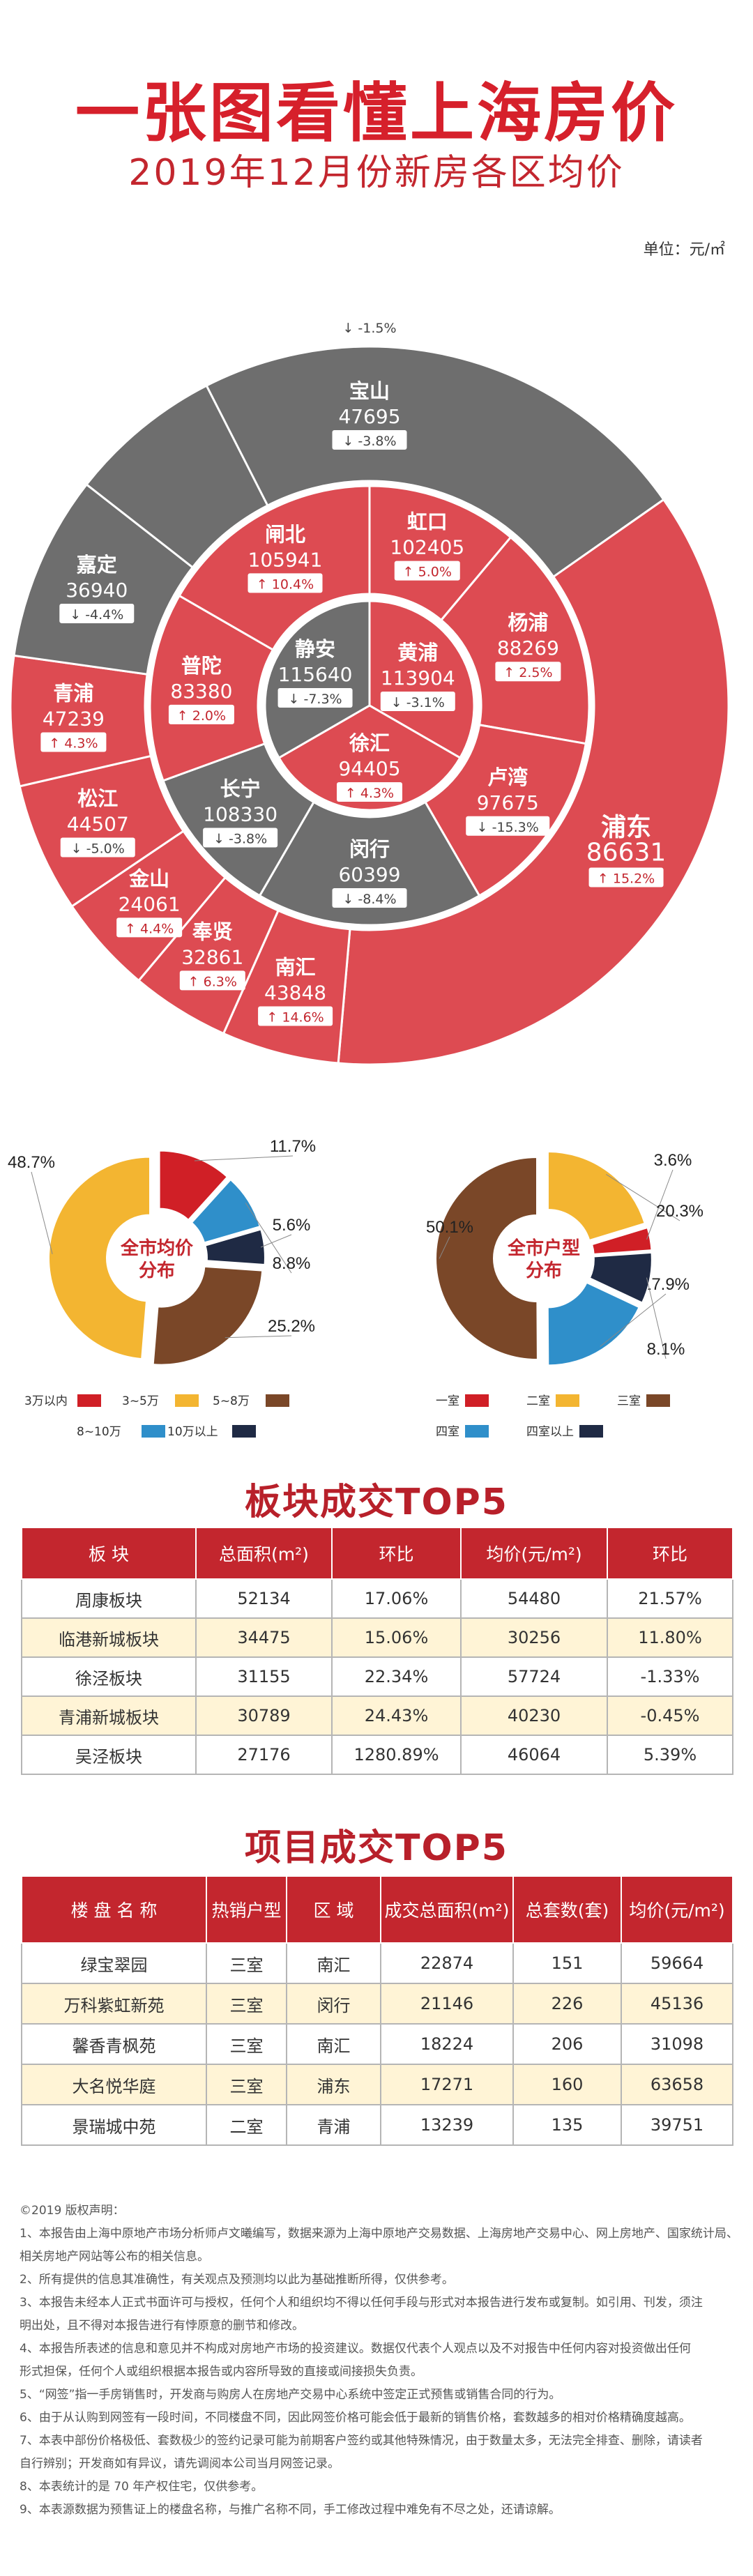 The height and width of the screenshot is (2576, 753). What do you see at coordinates (538, 1401) in the screenshot?
I see `legend-label: 二室` at bounding box center [538, 1401].